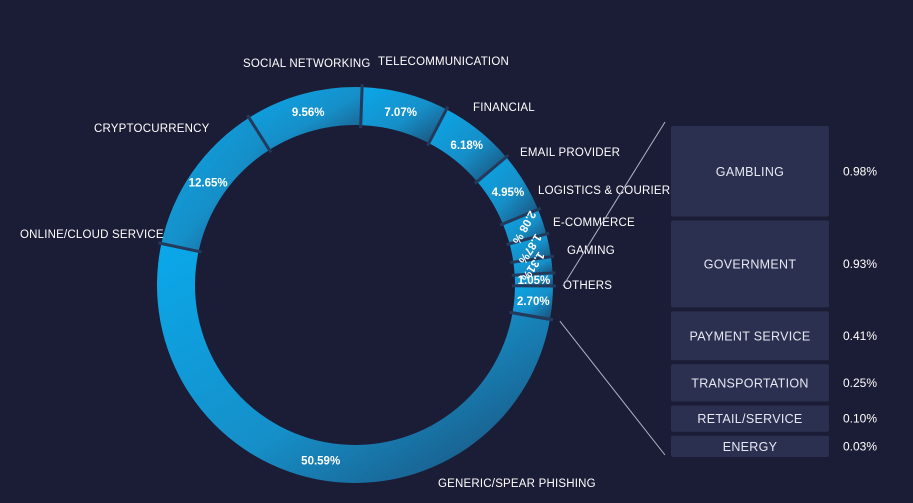 The height and width of the screenshot is (503, 913). I want to click on slice-percent-online-cloud-service: 12.65%, so click(208, 184).